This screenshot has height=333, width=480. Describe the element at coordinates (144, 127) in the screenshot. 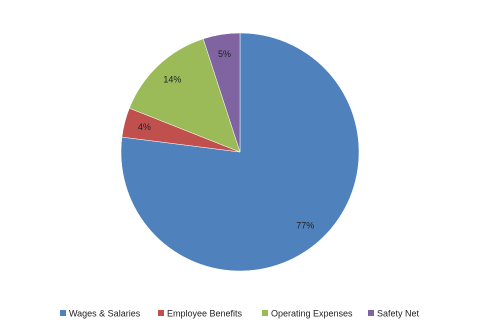

I see `data-label: 4%` at that location.